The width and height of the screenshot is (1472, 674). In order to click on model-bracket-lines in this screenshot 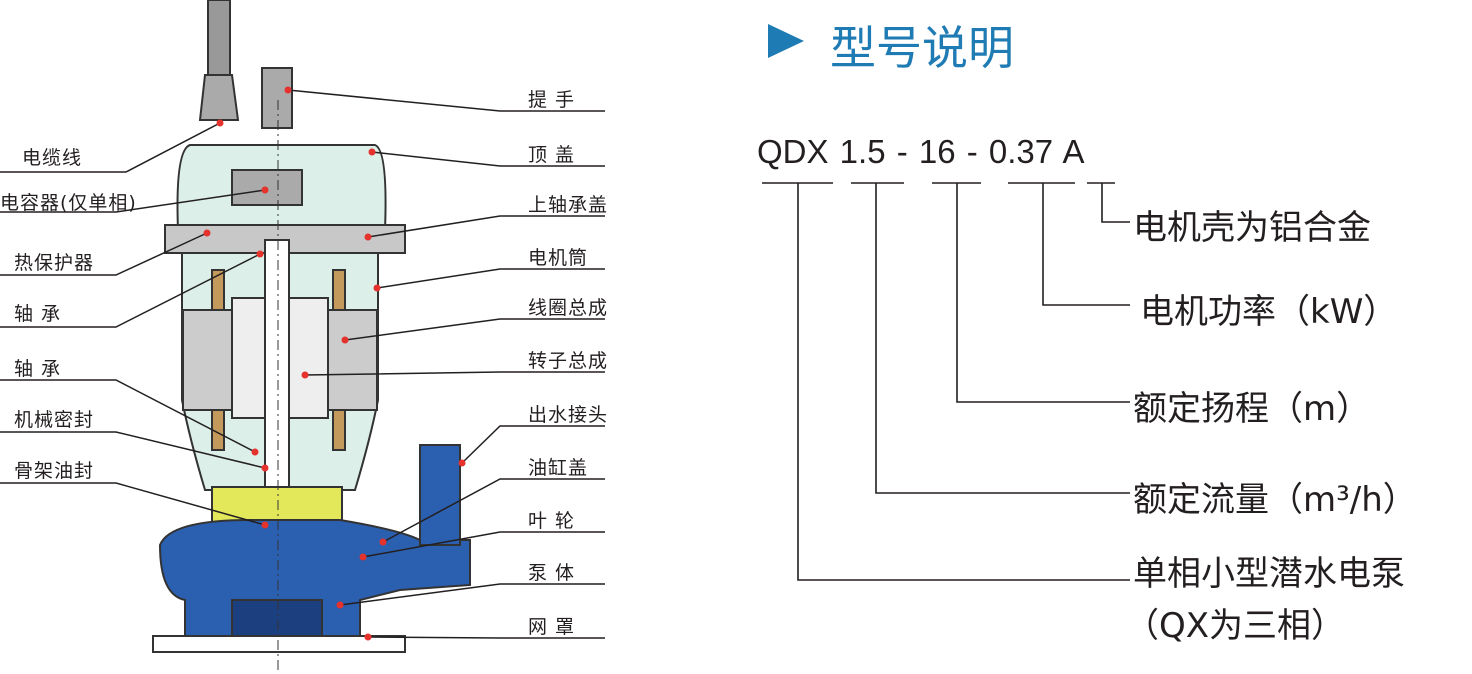, I will do `click(946, 381)`.